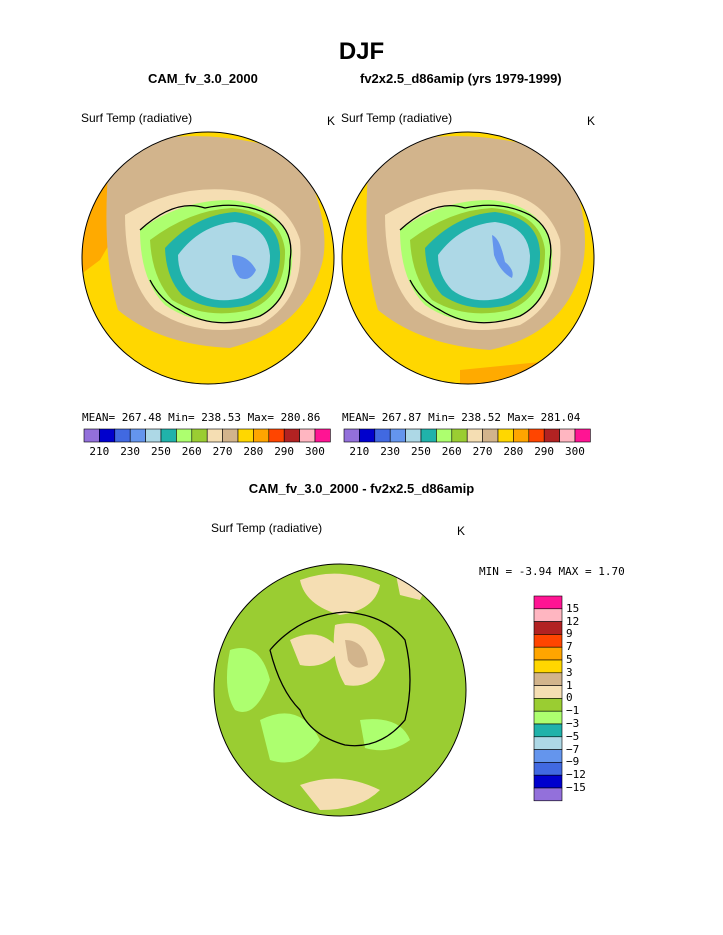 Image resolution: width=723 pixels, height=935 pixels. I want to click on difference-title: CAM_fv_3.0_2000 - fv2x2.5_d86amip, so click(361, 488).